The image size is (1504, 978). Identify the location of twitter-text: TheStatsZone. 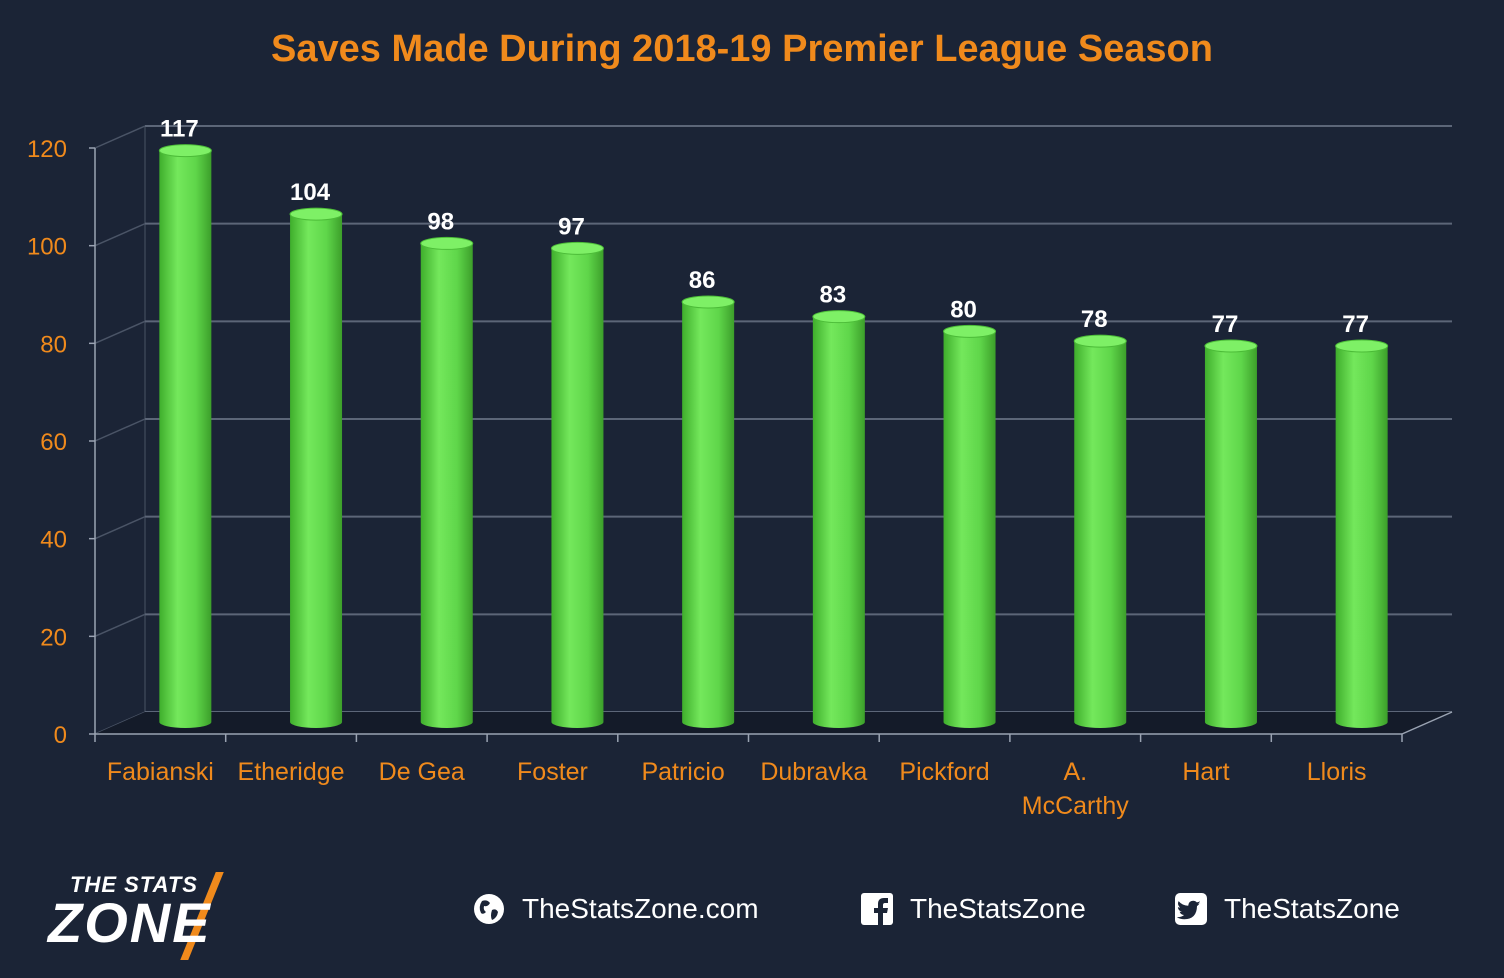
(1312, 908).